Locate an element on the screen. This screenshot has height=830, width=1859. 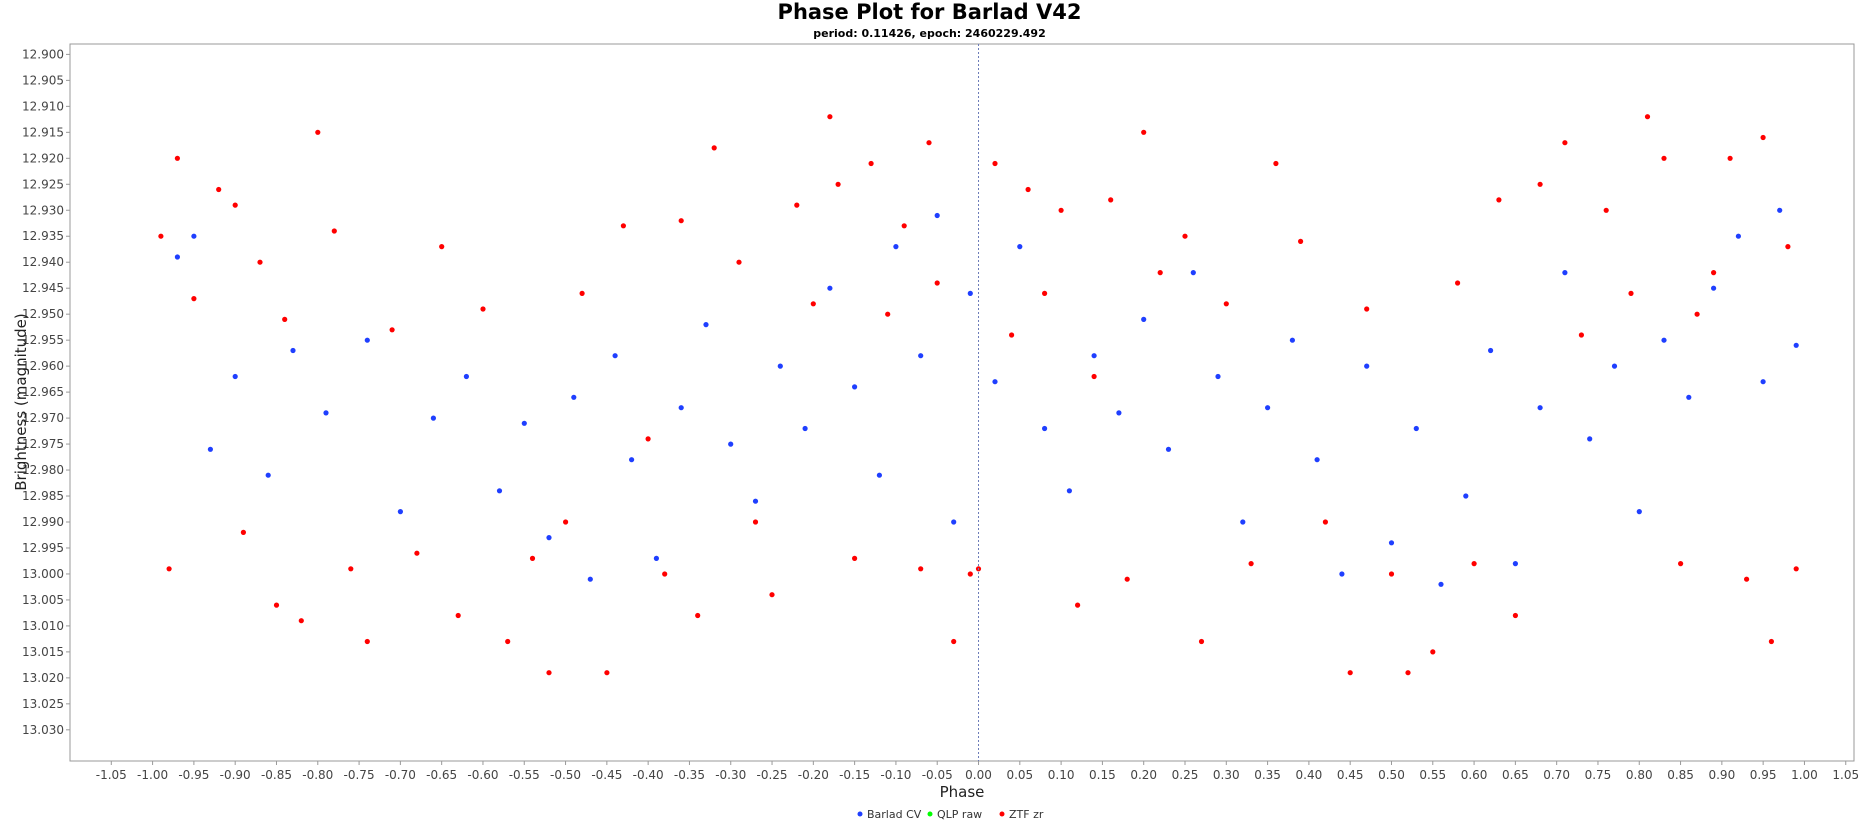
y-tick-label: 12.920 is located at coordinates (43, 158).